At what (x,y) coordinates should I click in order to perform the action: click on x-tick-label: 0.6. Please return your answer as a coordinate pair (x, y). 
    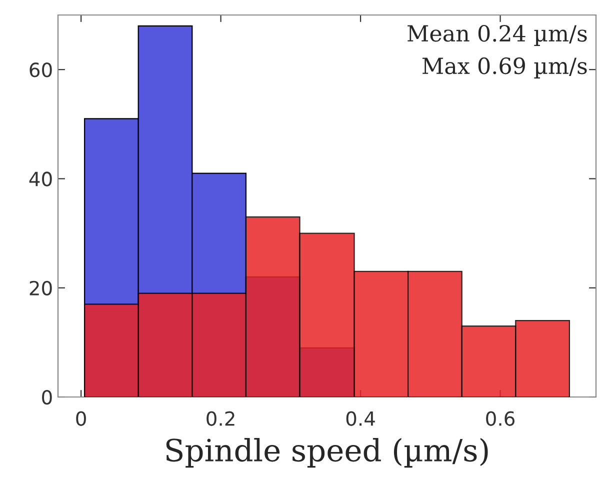
    Looking at the image, I should click on (500, 418).